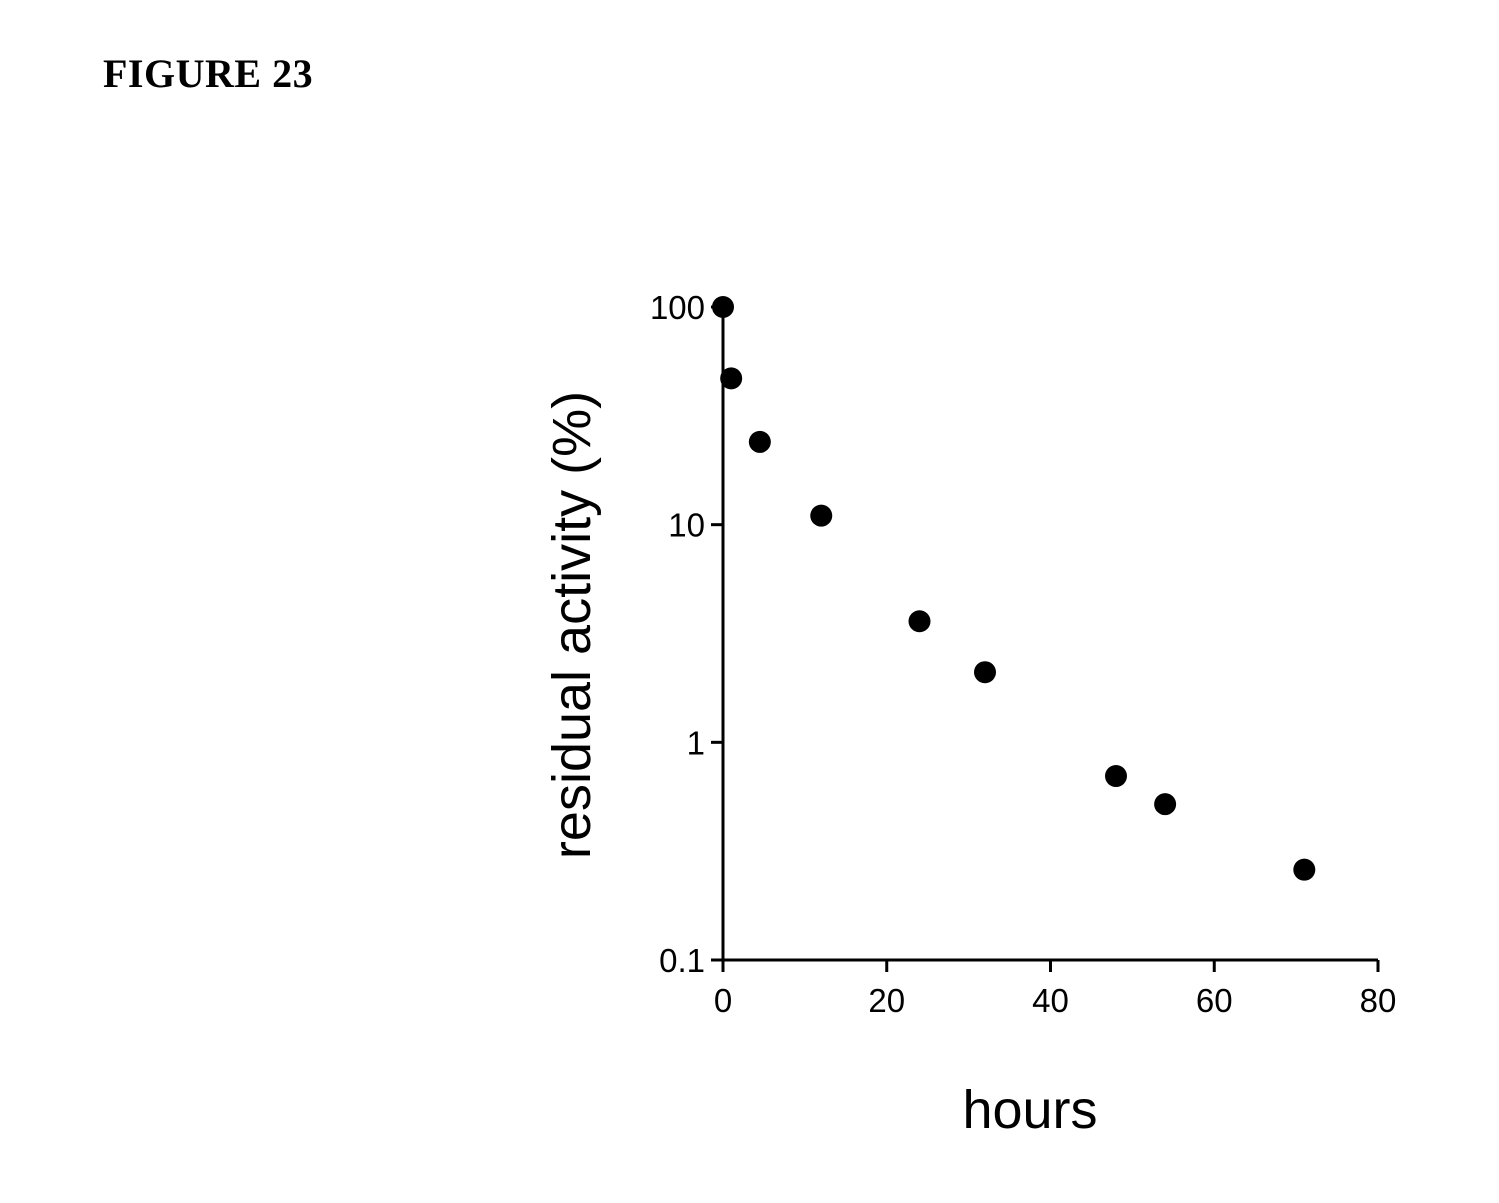 The image size is (1499, 1203). Describe the element at coordinates (1050, 1000) in the screenshot. I see `x-tick-label: 40` at that location.